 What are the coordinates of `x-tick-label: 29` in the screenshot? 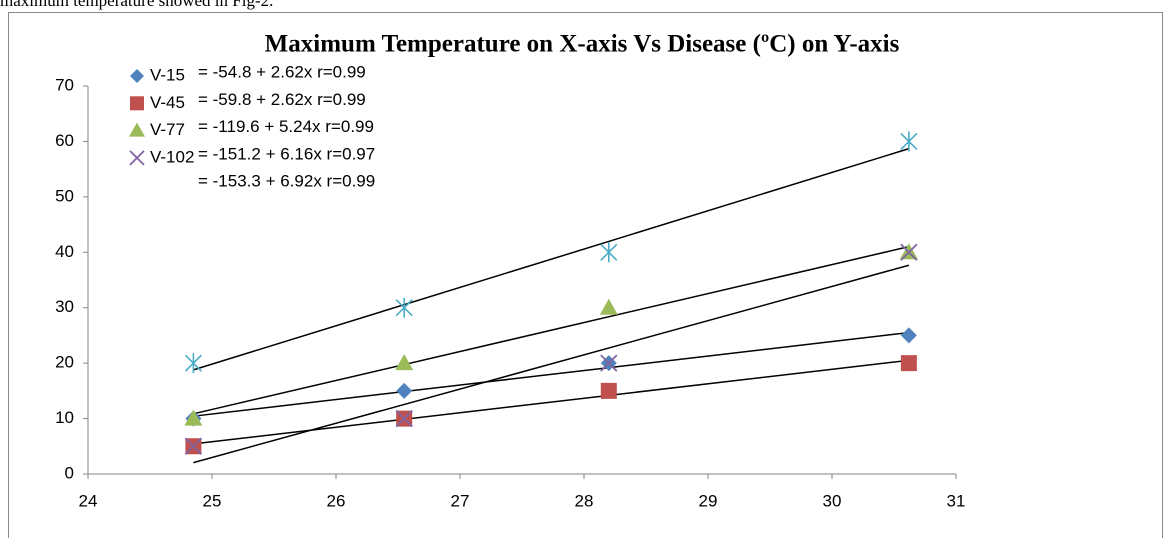 It's located at (708, 500).